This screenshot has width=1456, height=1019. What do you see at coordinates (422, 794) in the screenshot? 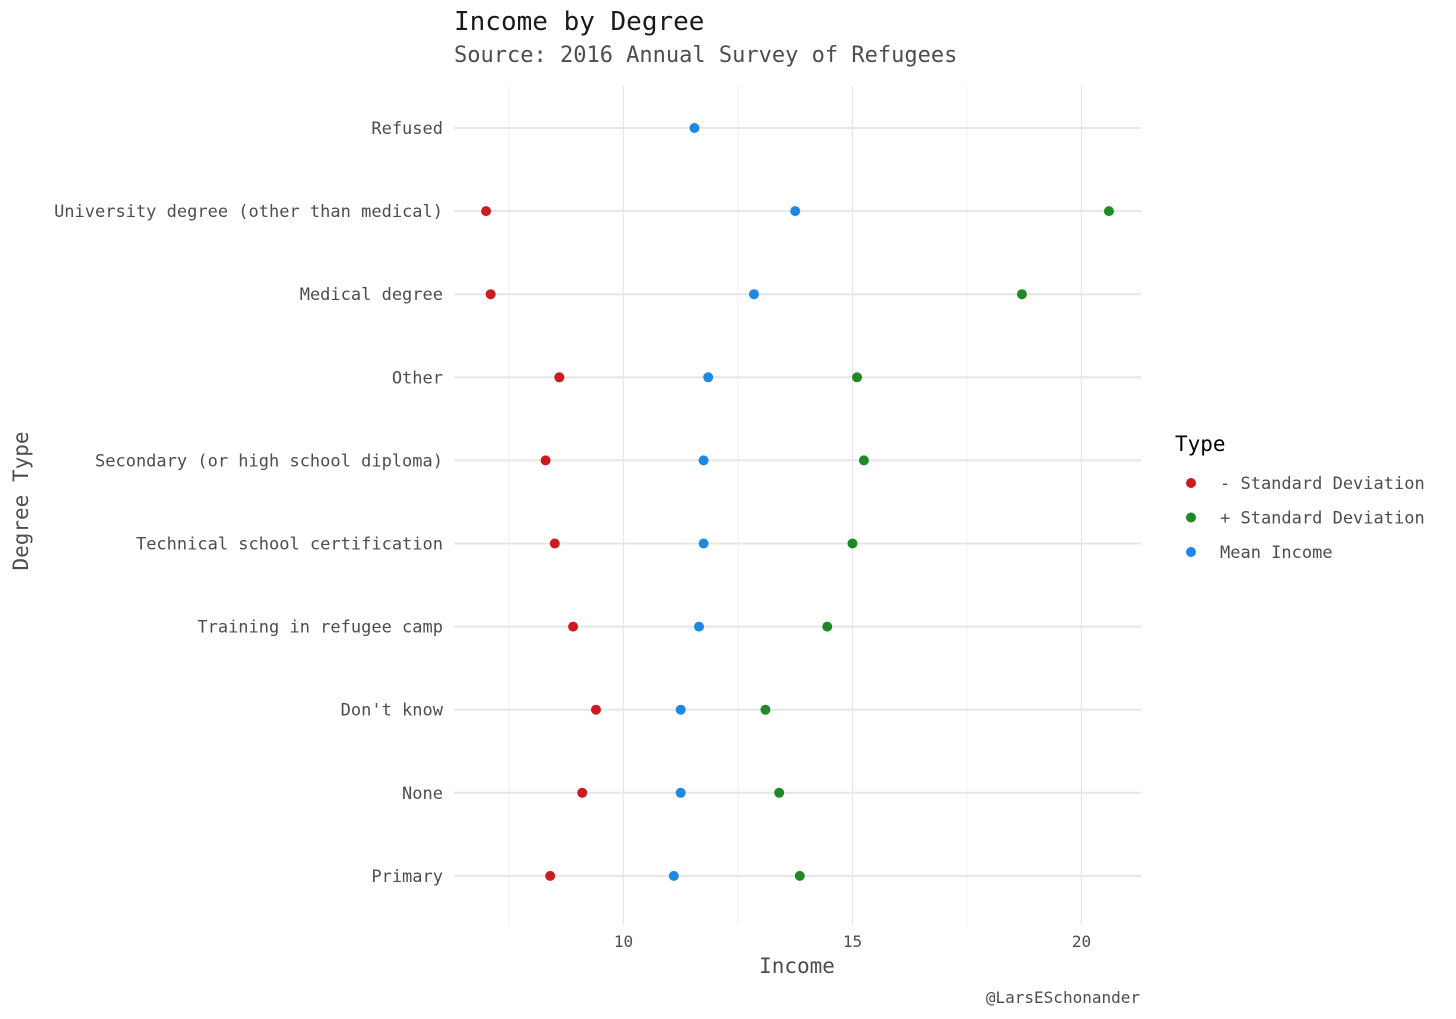
I see `y-tick-label-8: None` at bounding box center [422, 794].